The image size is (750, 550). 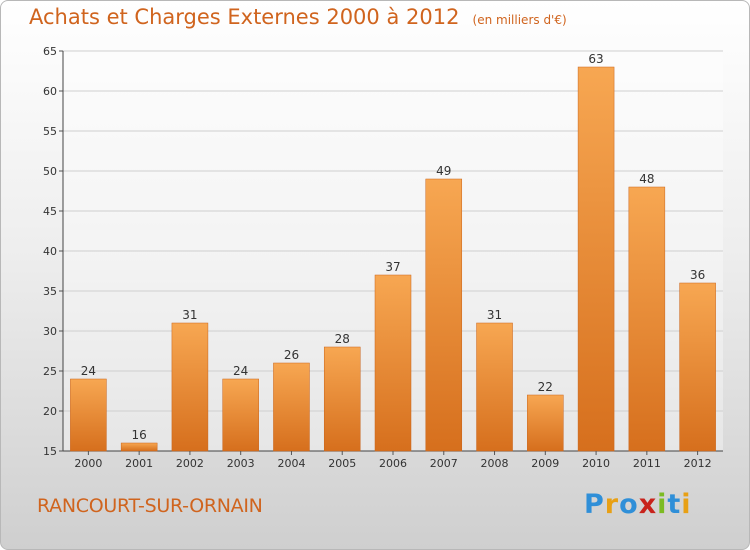 I want to click on y-tick-label: 35, so click(x=50, y=291).